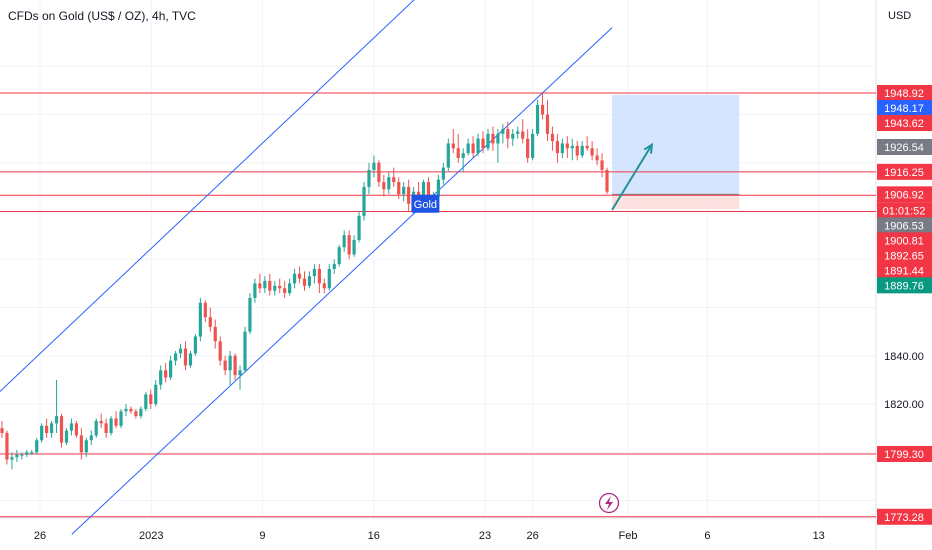 This screenshot has height=550, width=932. Describe the element at coordinates (904, 124) in the screenshot. I see `price-tag-text: 1943.62` at that location.